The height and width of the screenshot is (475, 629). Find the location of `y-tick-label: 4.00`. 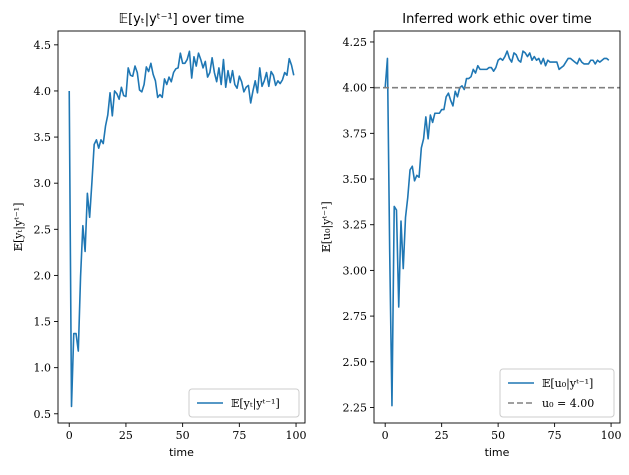

y-tick-label: 4.00 is located at coordinates (355, 88).